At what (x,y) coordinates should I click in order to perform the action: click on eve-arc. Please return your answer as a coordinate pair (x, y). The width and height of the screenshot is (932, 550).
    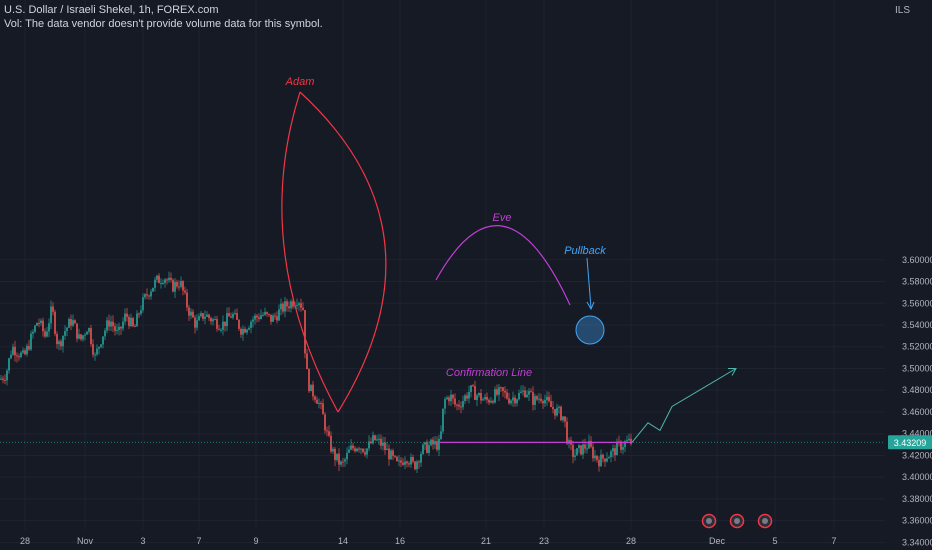
    Looking at the image, I should click on (503, 265).